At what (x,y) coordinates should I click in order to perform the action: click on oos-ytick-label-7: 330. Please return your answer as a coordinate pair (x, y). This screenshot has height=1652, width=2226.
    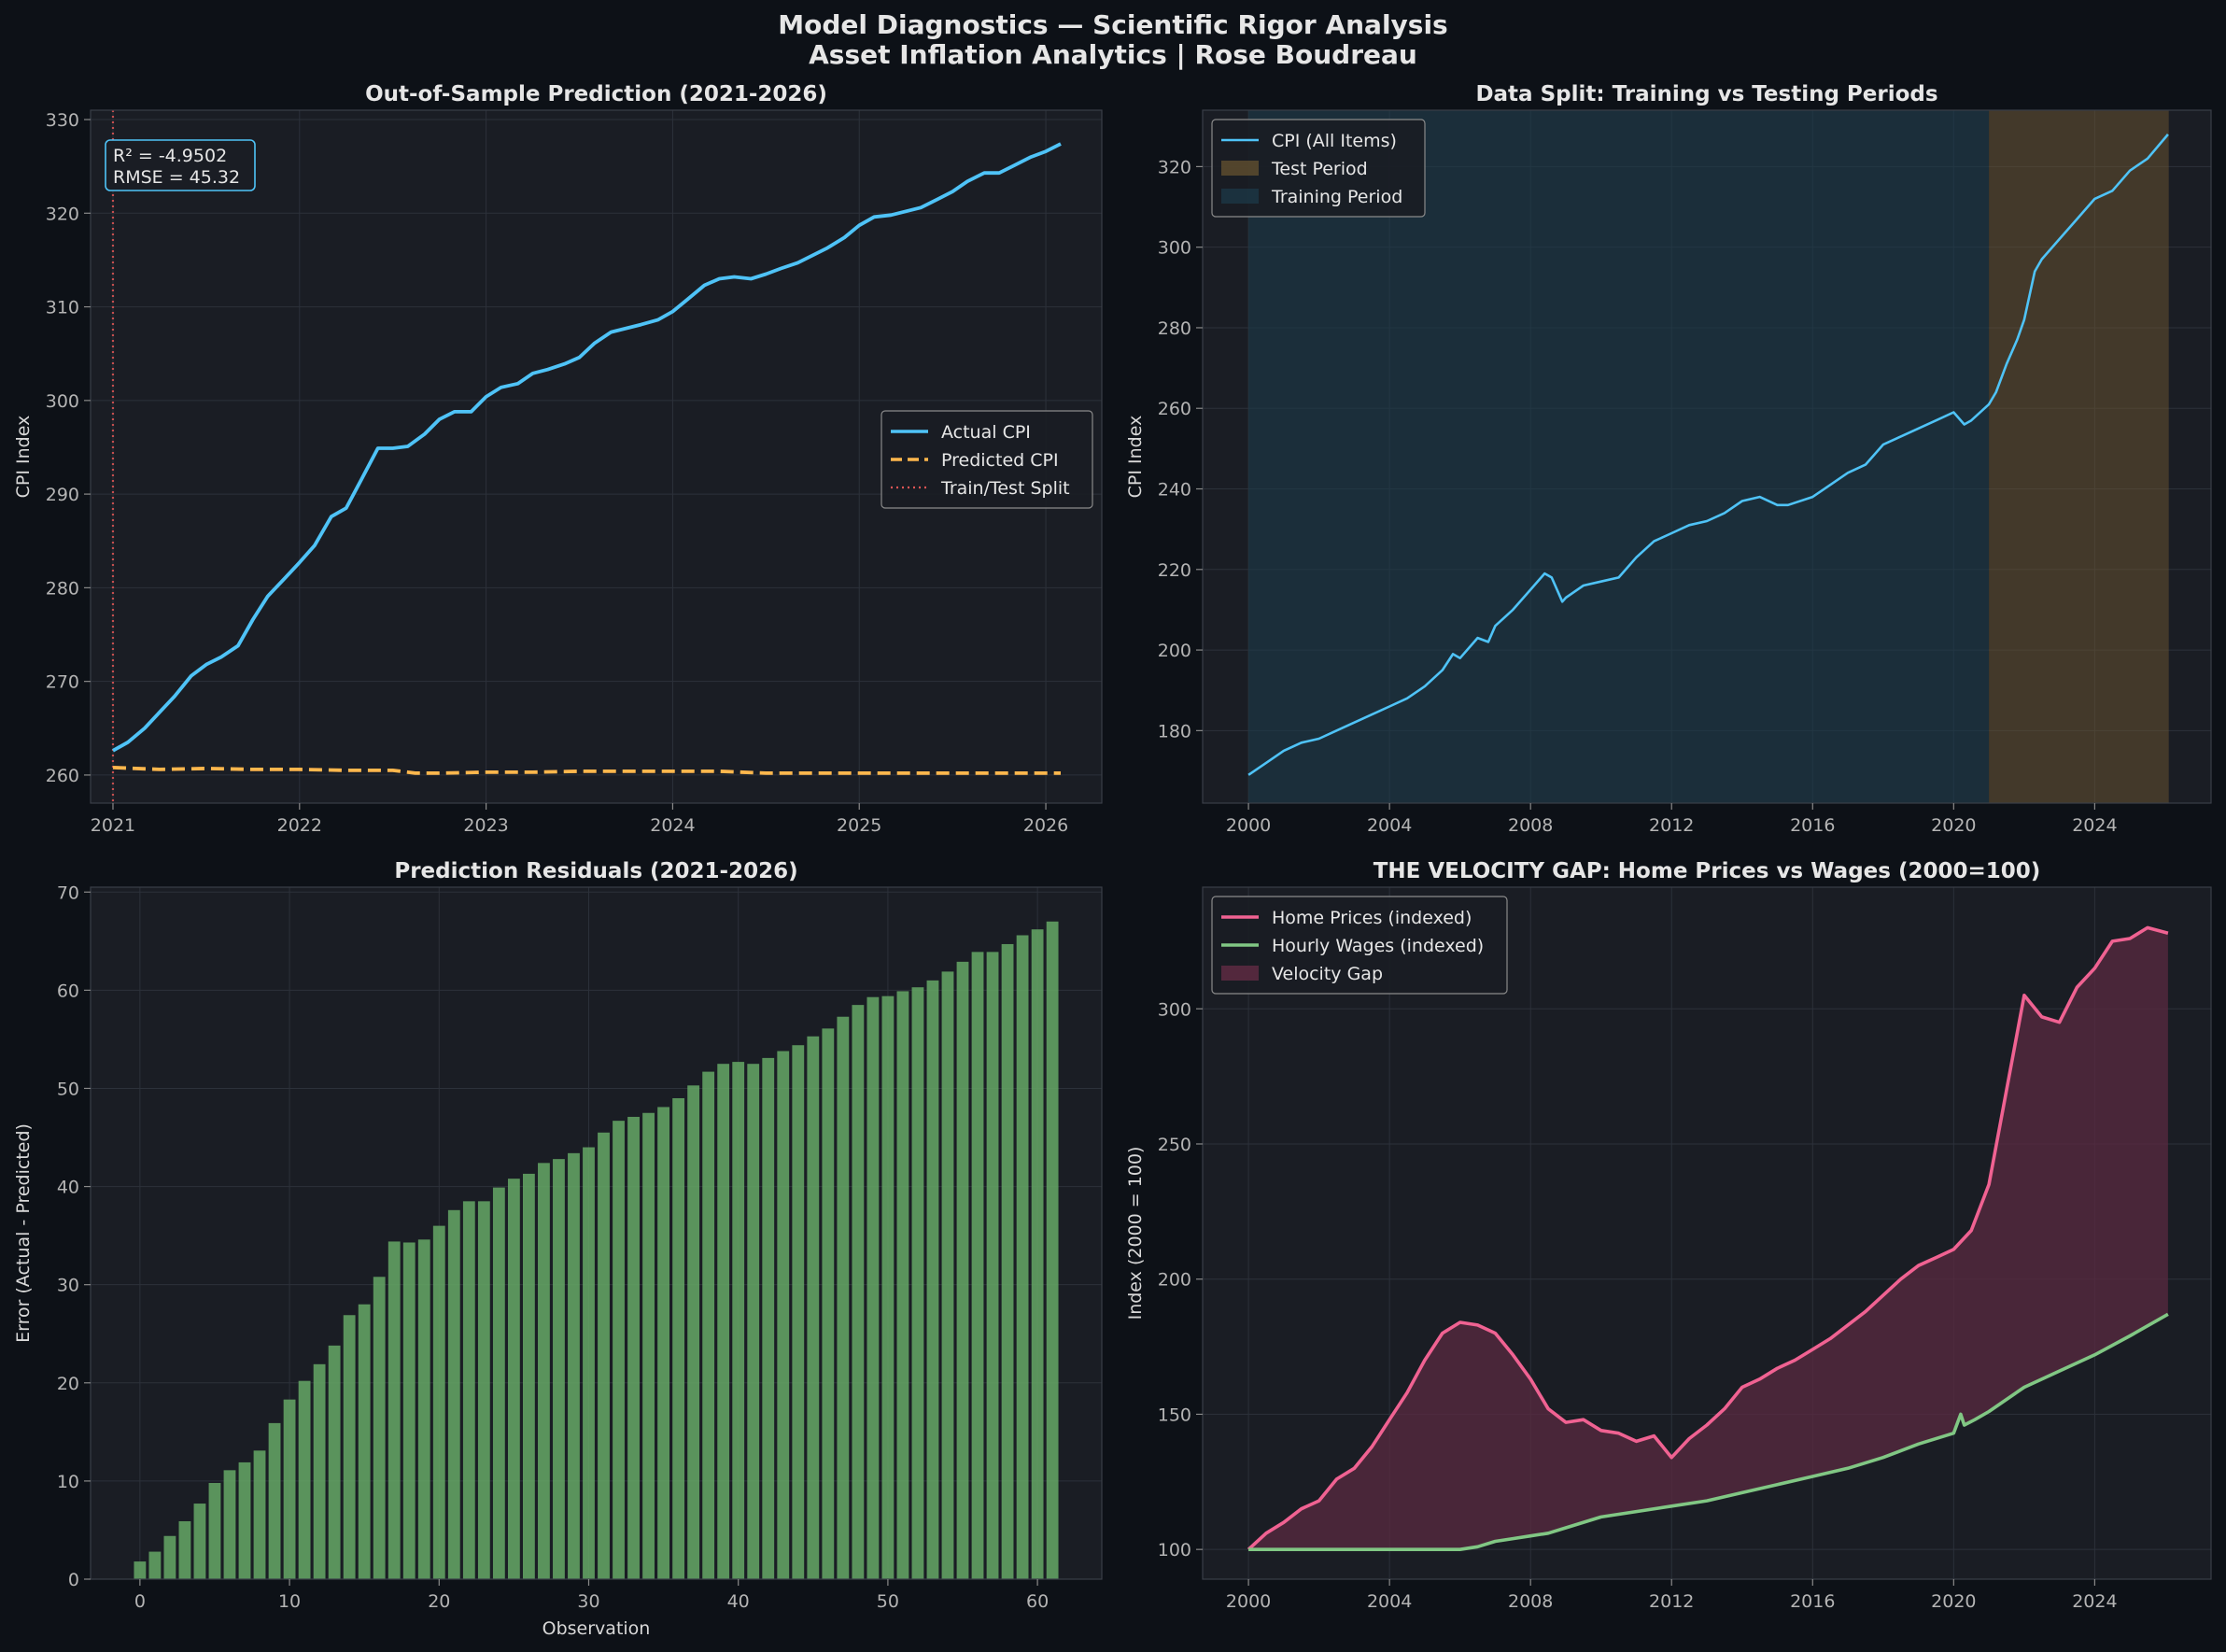
    Looking at the image, I should click on (62, 120).